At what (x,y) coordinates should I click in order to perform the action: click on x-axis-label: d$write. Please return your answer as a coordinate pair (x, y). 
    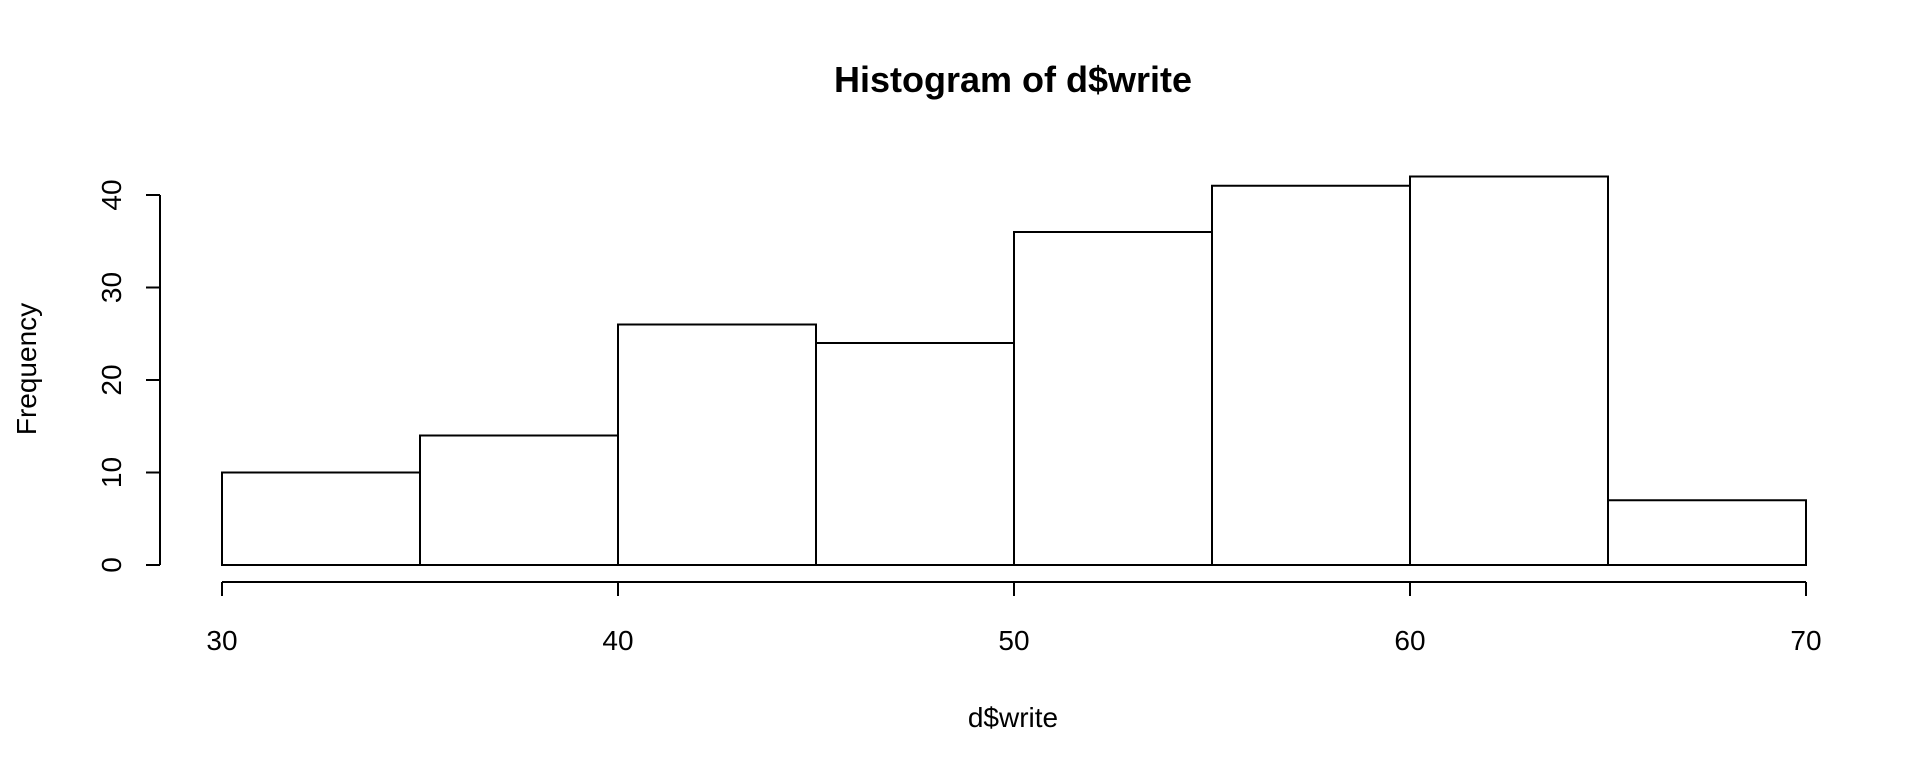
    Looking at the image, I should click on (1013, 717).